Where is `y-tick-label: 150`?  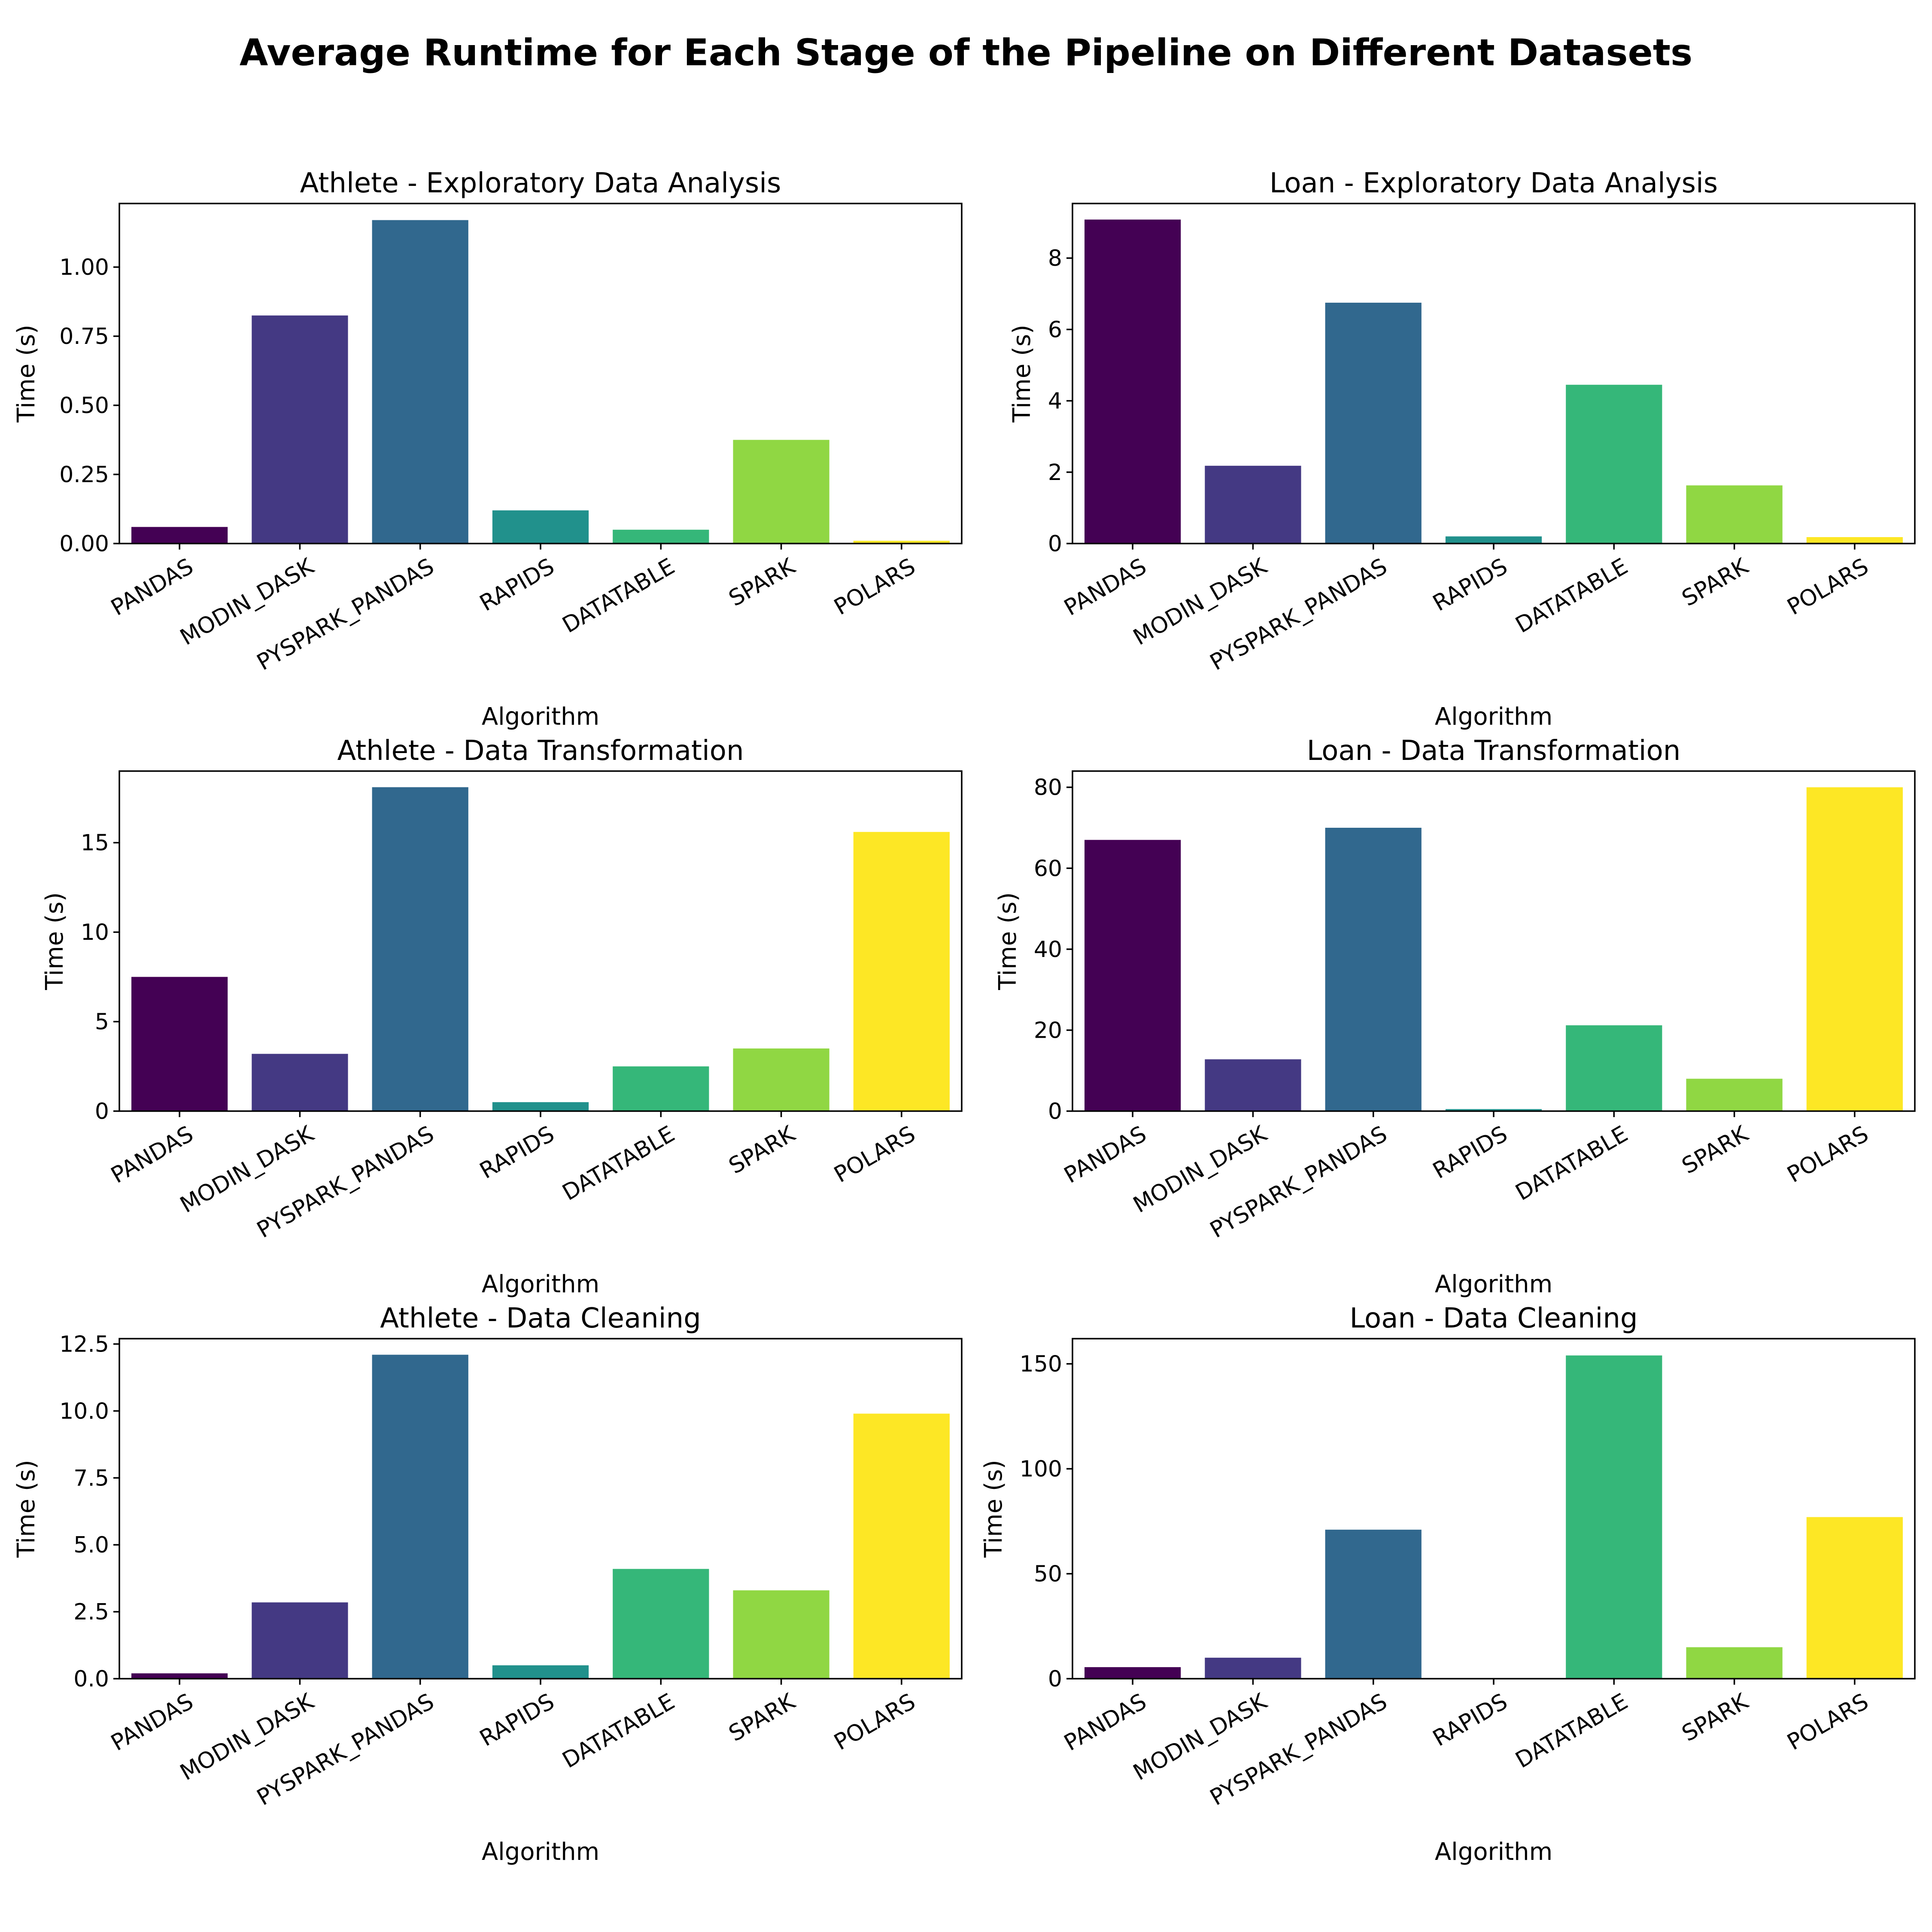 y-tick-label: 150 is located at coordinates (1041, 1364).